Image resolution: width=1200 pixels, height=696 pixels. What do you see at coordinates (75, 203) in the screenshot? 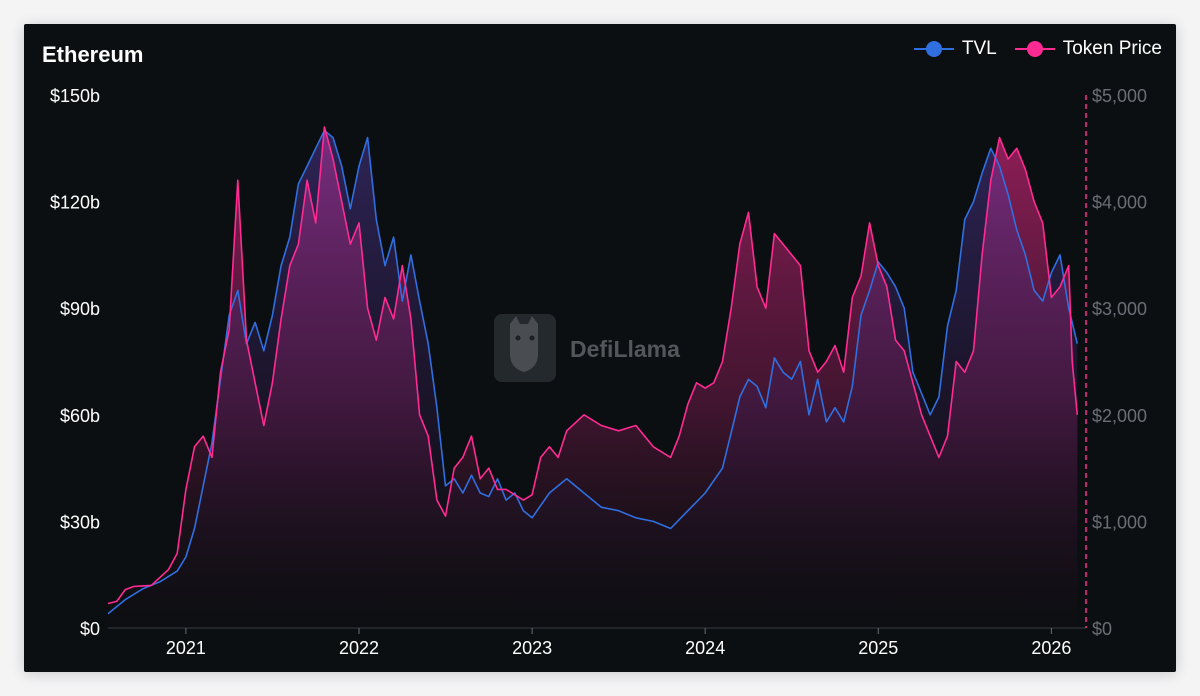
I see `y-left-tick-label: $120b` at bounding box center [75, 203].